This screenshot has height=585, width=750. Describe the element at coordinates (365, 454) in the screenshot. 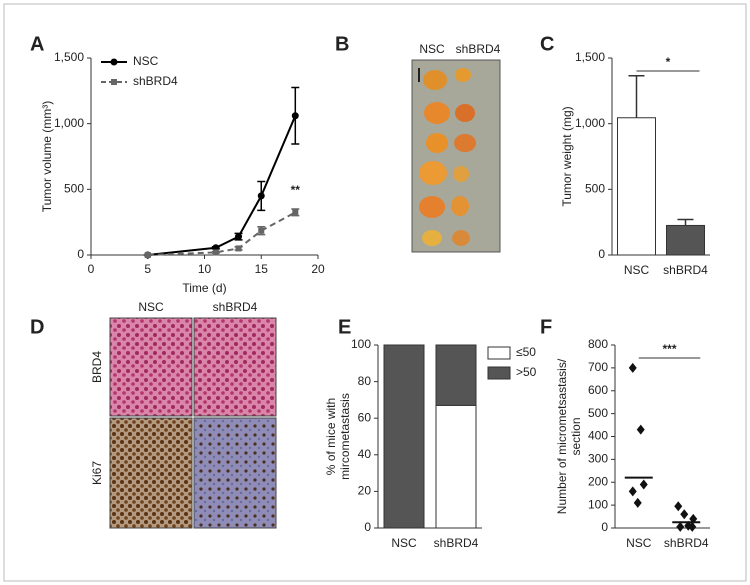

I see `y-tick-label: 40` at that location.